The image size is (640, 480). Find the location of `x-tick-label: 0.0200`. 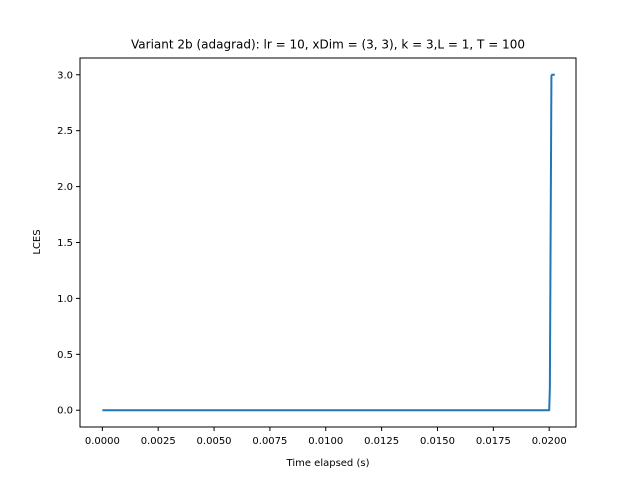

x-tick-label: 0.0200 is located at coordinates (549, 441).